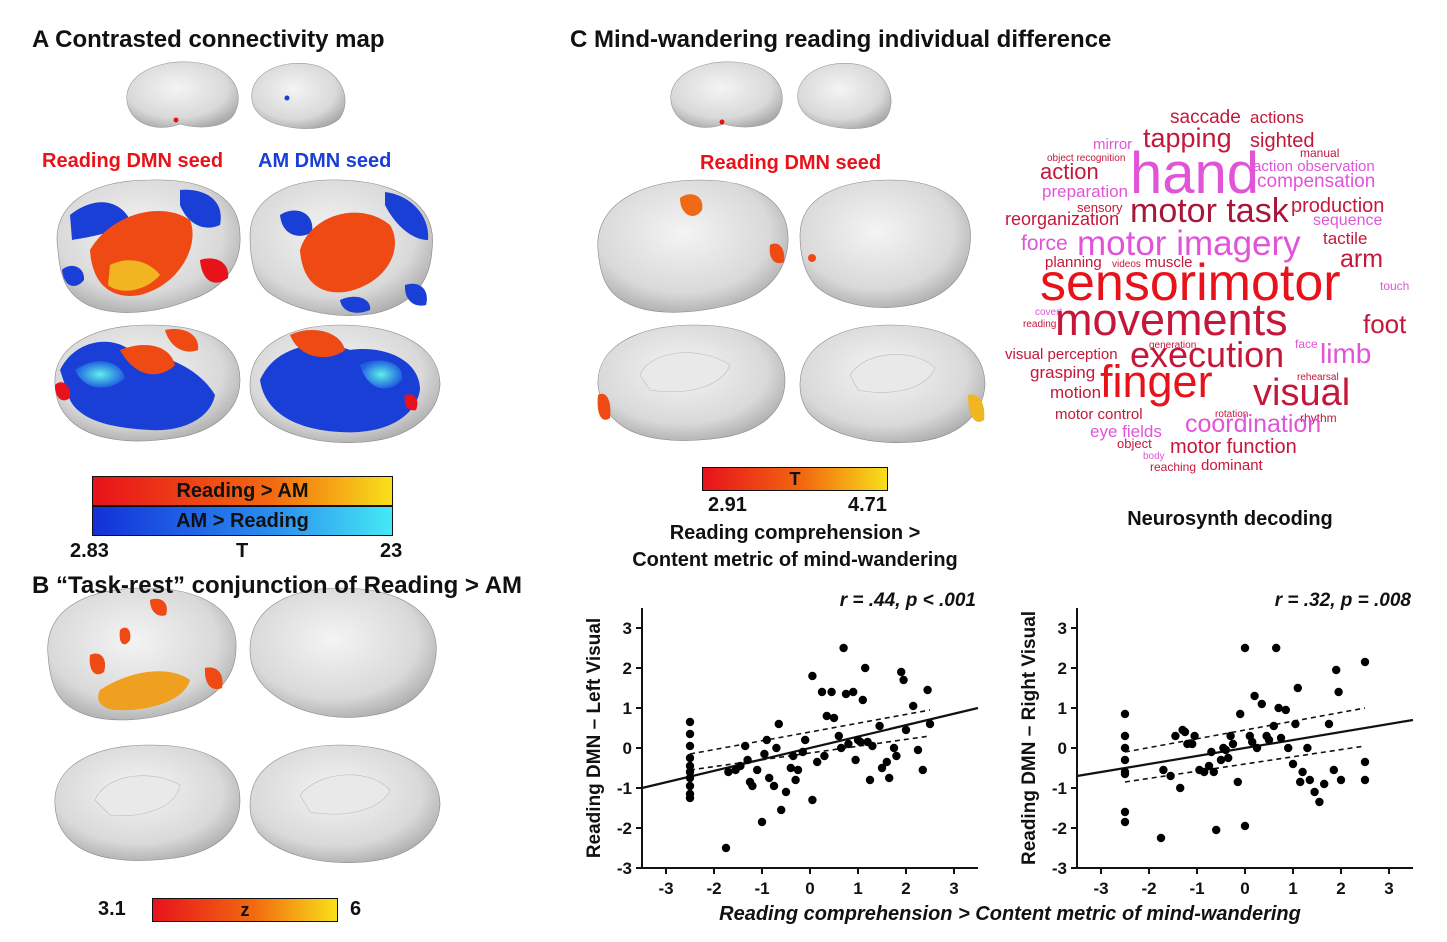  I want to click on wordcloud-word: object recognition, so click(1086, 158).